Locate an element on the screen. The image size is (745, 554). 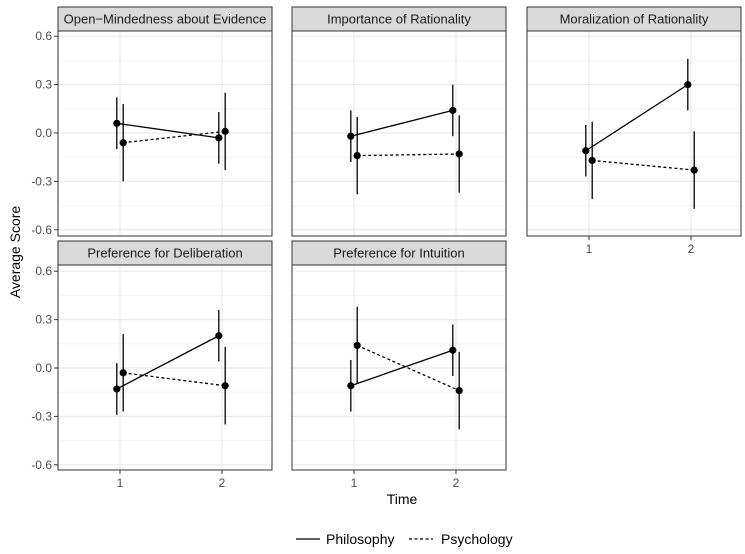
facet-panel-2: Importance of Rationality is located at coordinates (399, 121).